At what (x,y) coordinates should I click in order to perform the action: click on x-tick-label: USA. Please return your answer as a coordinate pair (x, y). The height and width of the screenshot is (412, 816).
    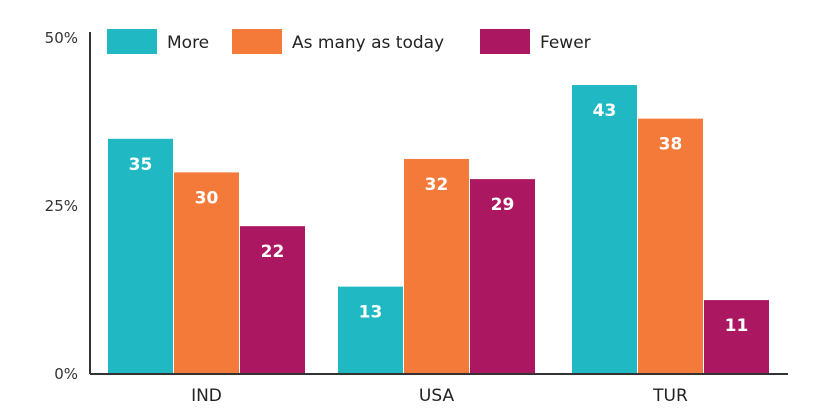
    Looking at the image, I should click on (437, 396).